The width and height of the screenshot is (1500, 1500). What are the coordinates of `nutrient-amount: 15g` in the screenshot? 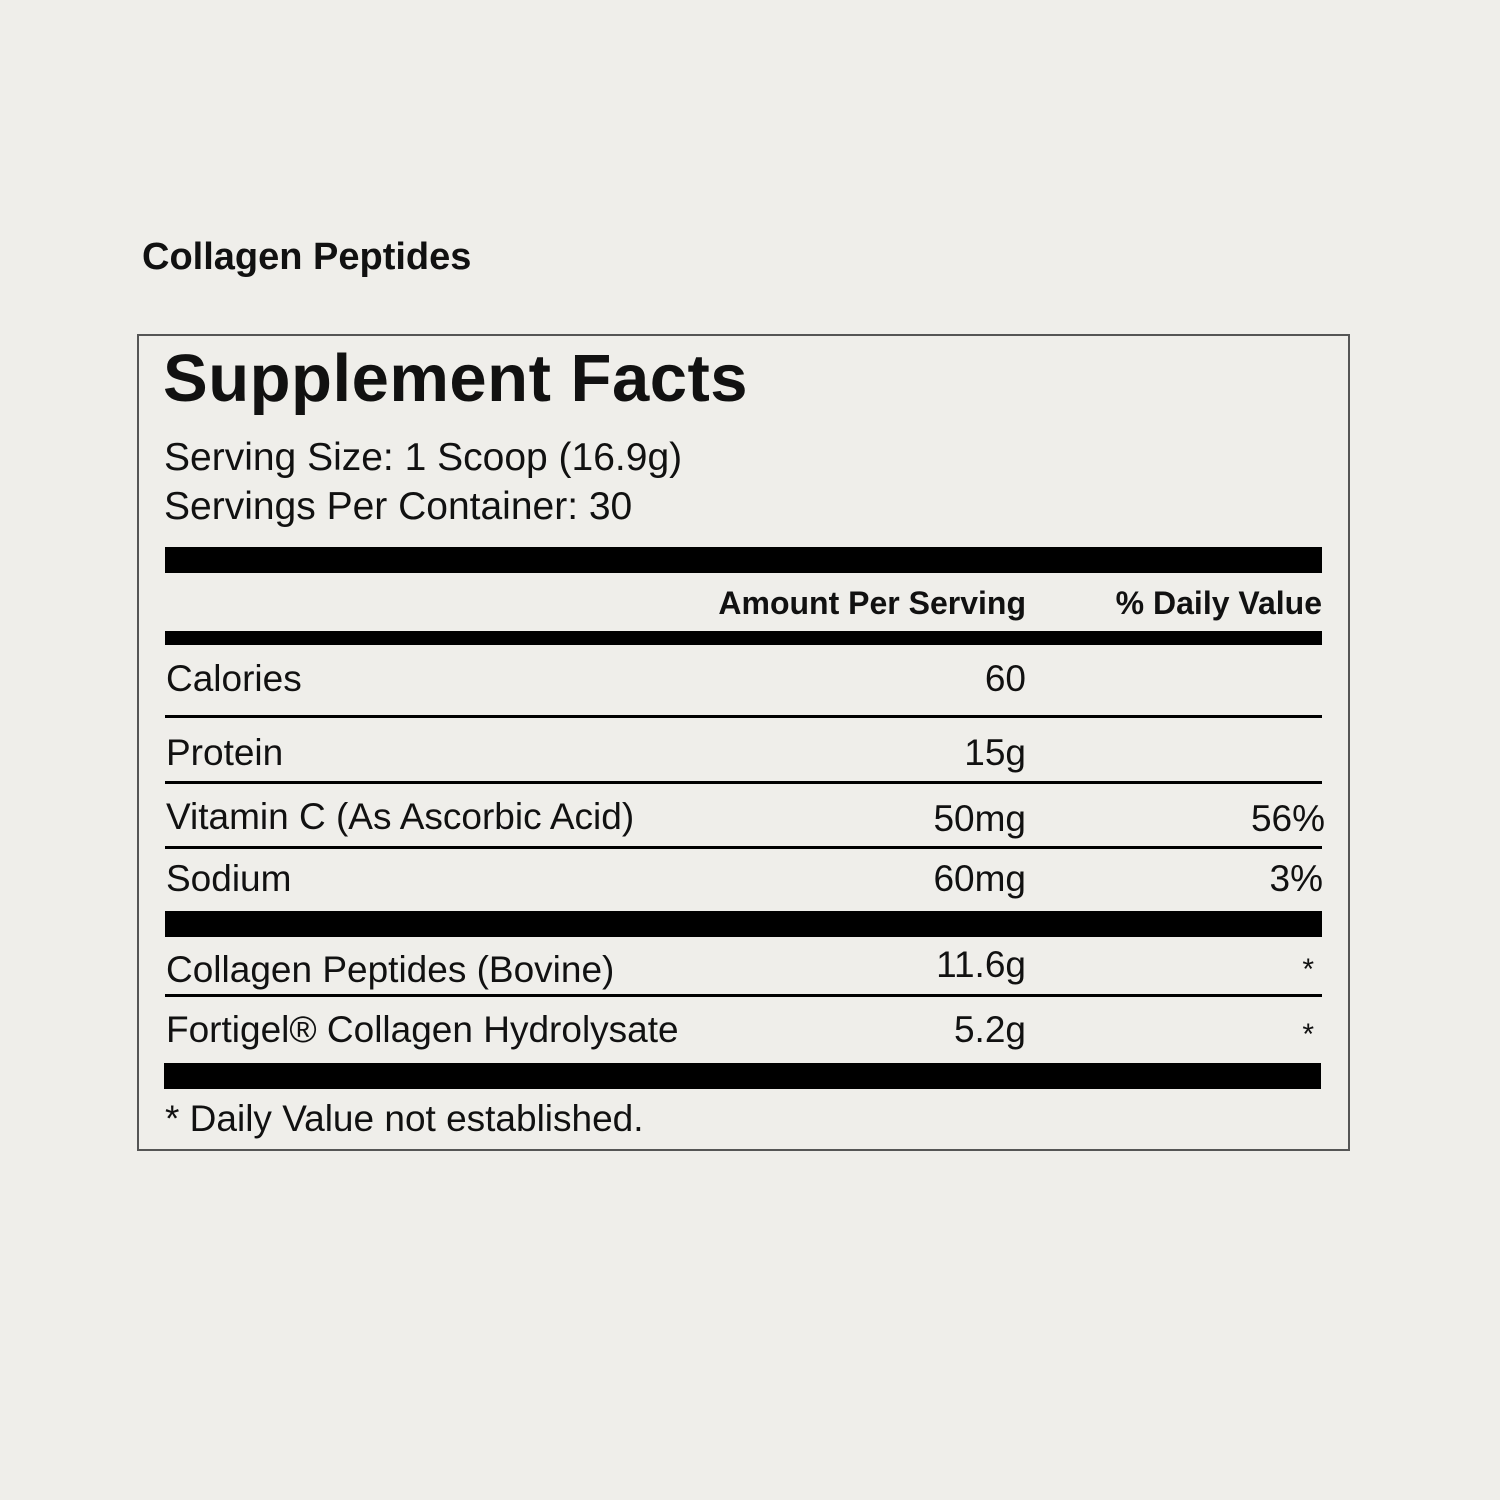 It's located at (995, 752).